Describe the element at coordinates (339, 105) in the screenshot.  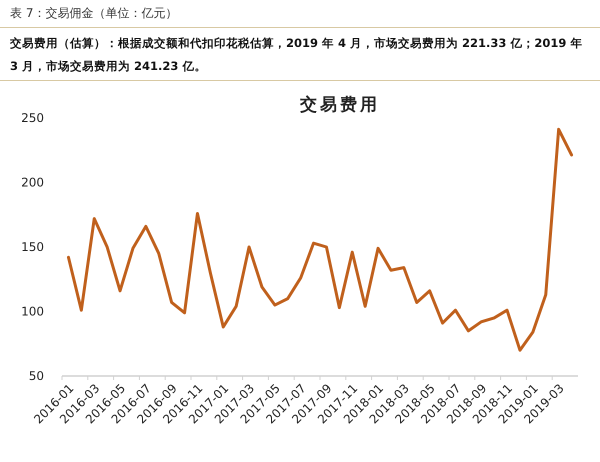
I see `chart-title: 交易费用` at that location.